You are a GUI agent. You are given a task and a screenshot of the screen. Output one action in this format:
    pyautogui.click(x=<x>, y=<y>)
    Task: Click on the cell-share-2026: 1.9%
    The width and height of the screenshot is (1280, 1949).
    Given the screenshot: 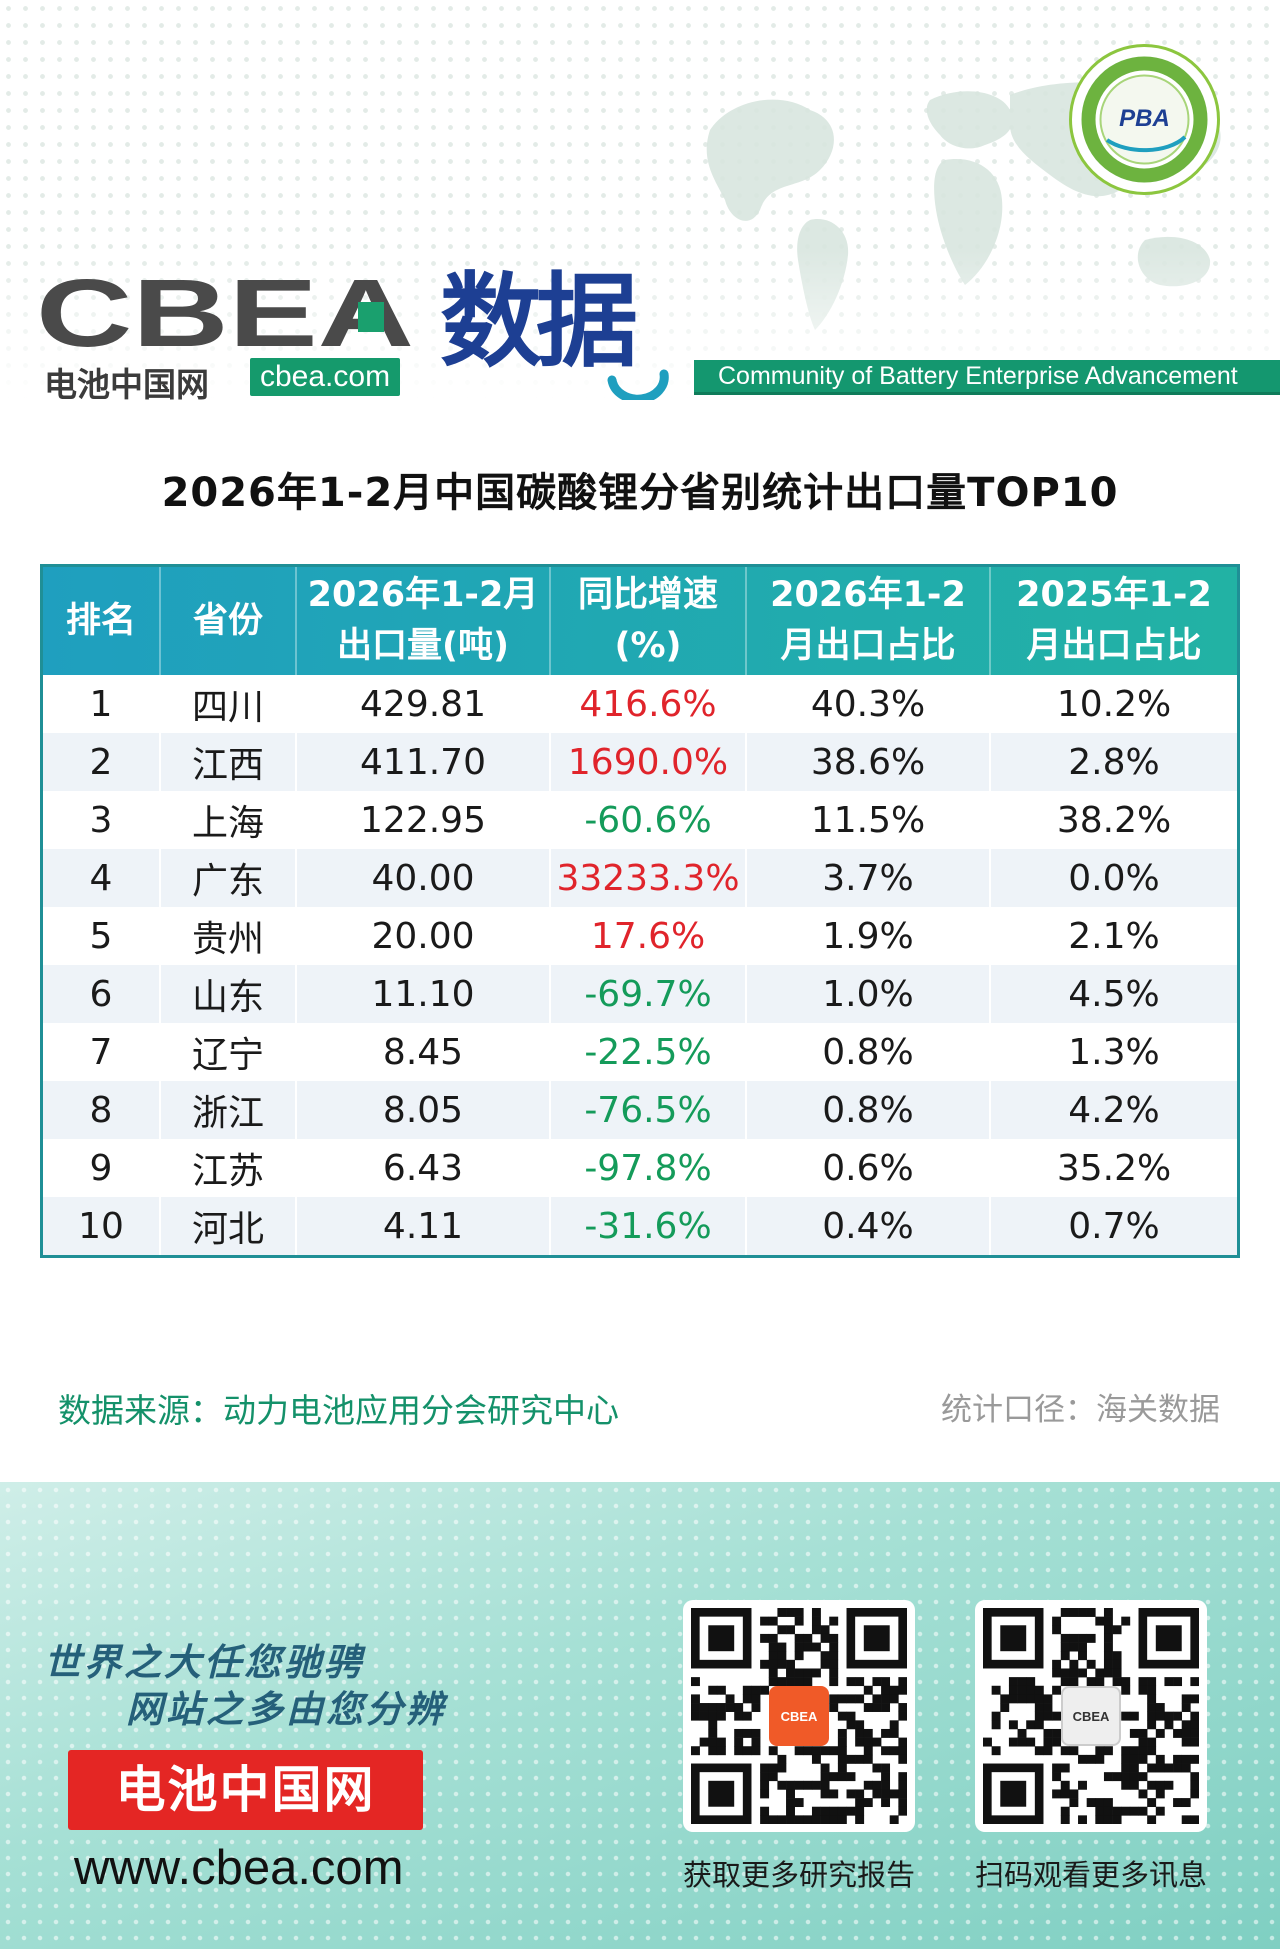 What is the action you would take?
    pyautogui.click(x=869, y=936)
    